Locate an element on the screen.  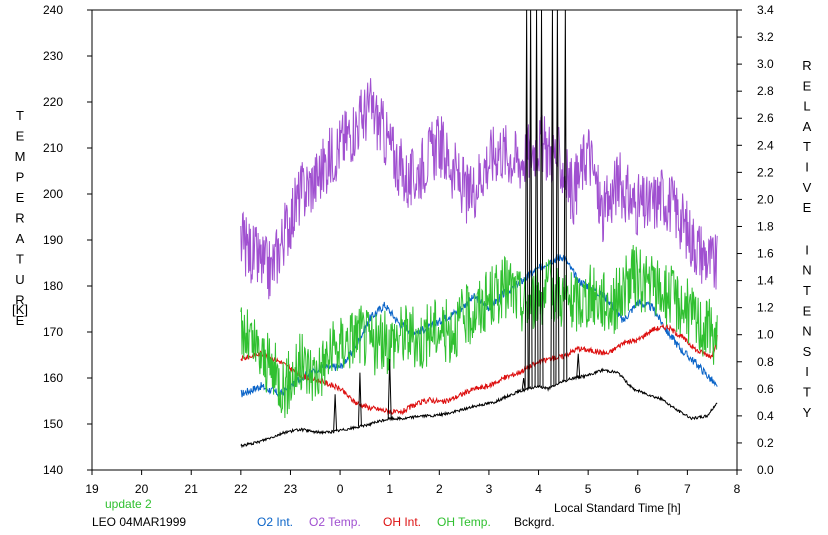
y-left-tick-label: 160 is located at coordinates (53, 378).